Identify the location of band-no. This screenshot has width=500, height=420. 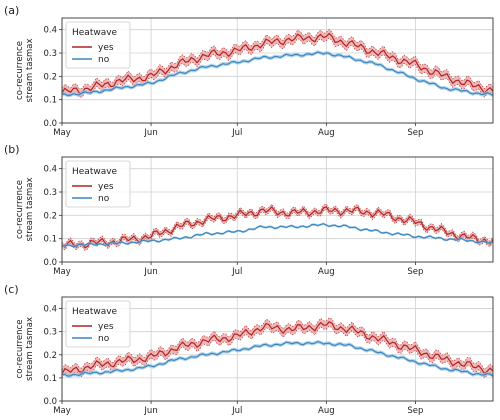
(277, 74).